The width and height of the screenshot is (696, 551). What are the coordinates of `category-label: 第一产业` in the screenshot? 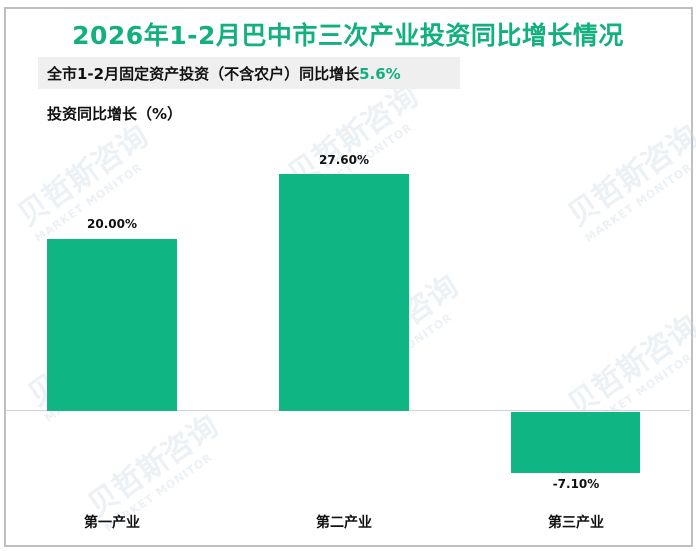 It's located at (112, 523).